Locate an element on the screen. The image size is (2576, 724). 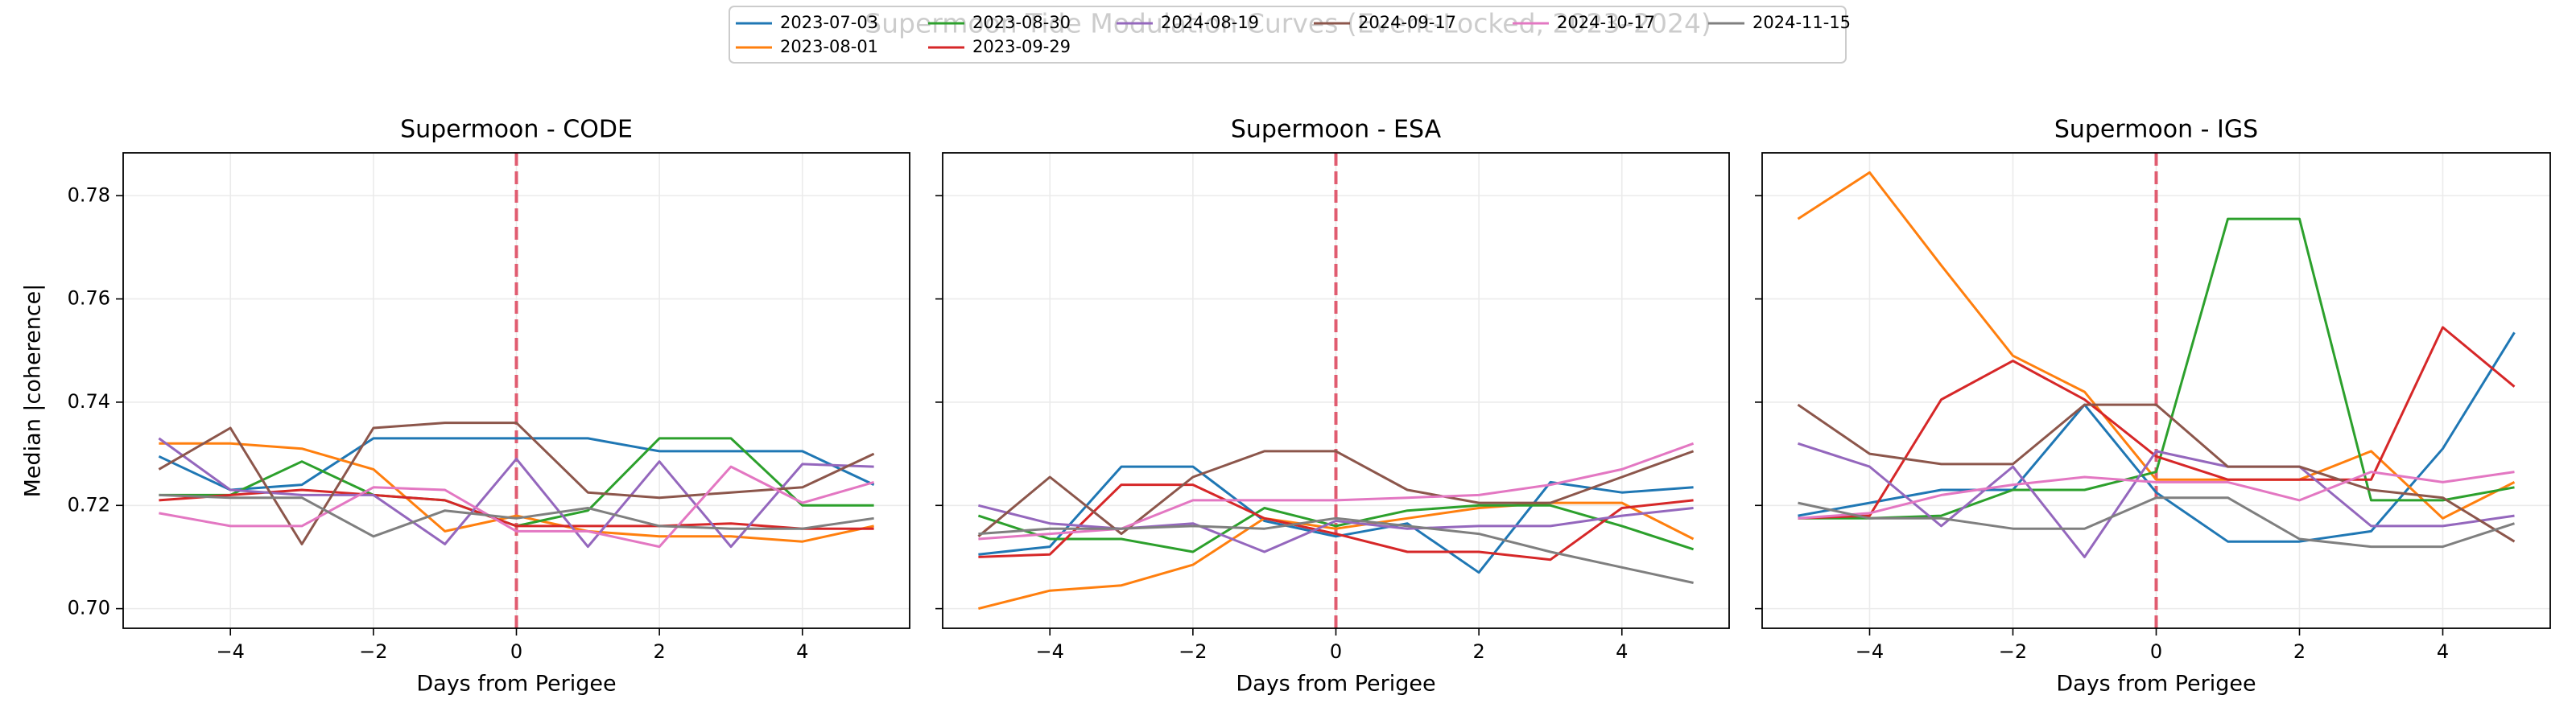
y-tick-label: 0.70 is located at coordinates (89, 608).